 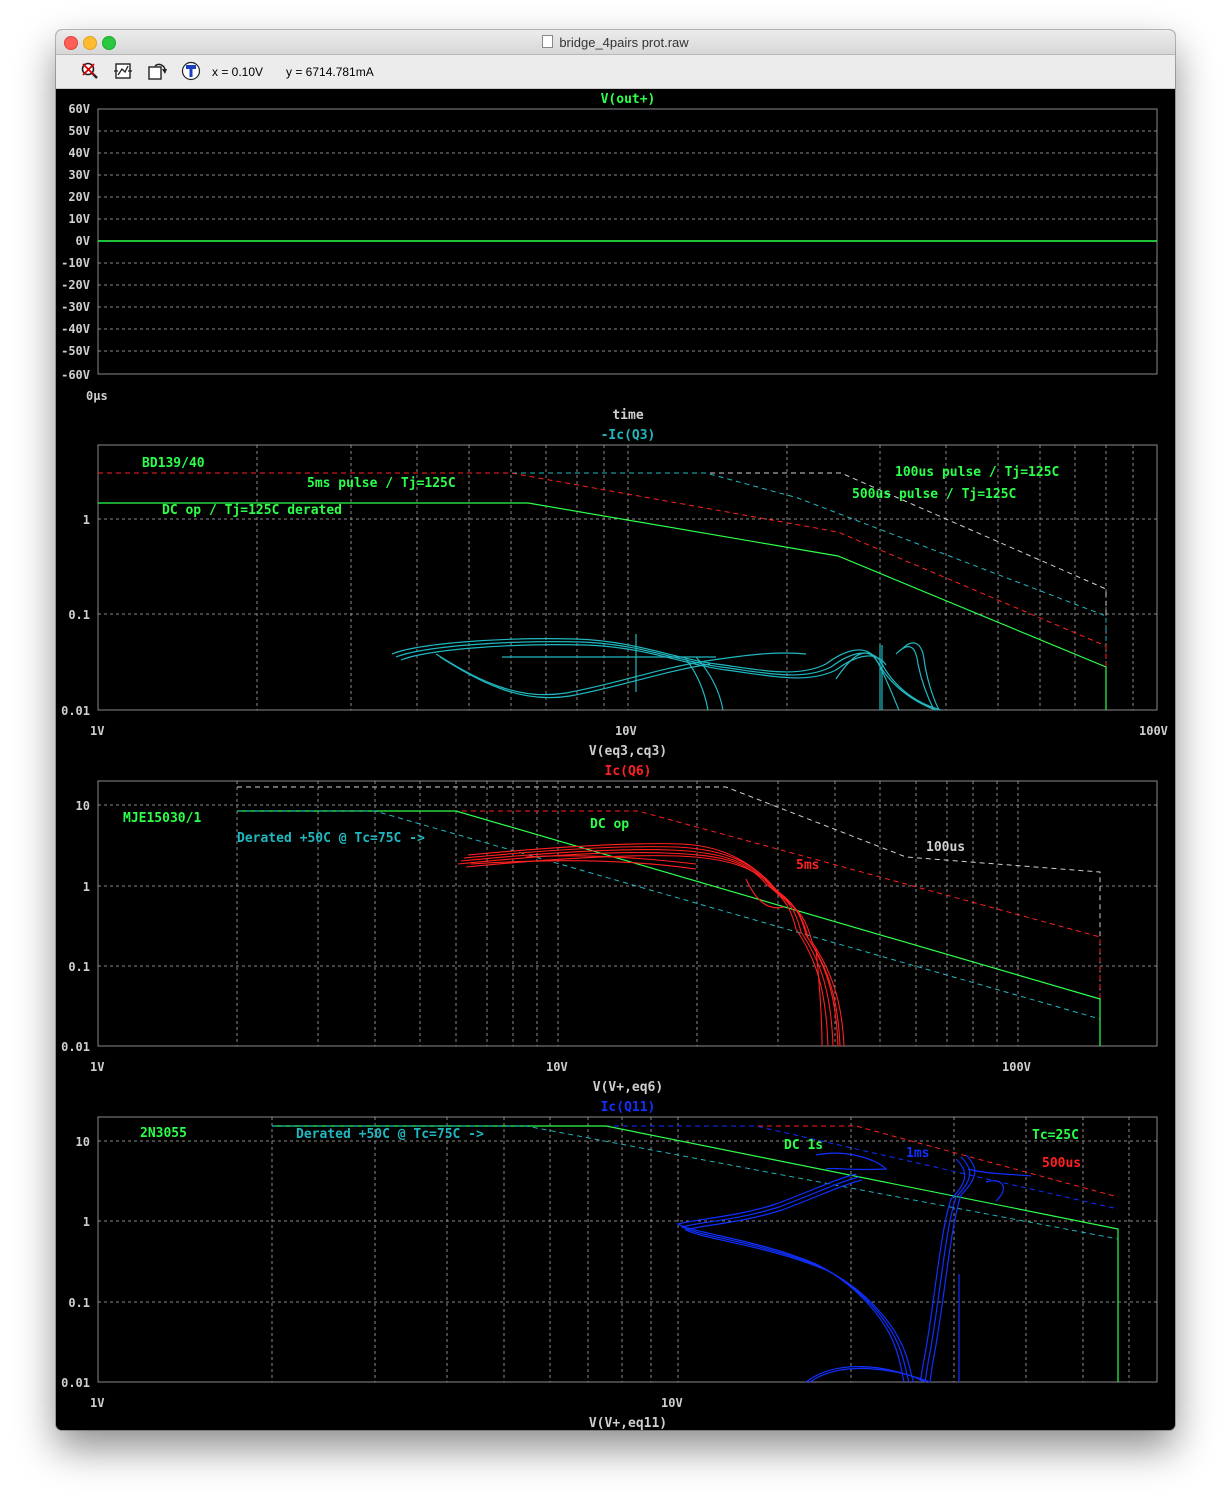 What do you see at coordinates (75, 263) in the screenshot?
I see `y-tick: -10V` at bounding box center [75, 263].